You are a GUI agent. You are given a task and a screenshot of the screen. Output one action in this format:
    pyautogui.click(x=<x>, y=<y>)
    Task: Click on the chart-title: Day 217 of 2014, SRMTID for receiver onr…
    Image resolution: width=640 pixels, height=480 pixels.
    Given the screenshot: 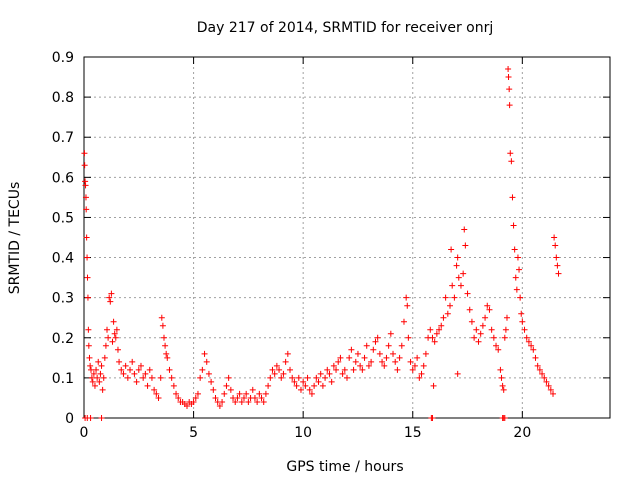 What is the action you would take?
    pyautogui.click(x=345, y=28)
    